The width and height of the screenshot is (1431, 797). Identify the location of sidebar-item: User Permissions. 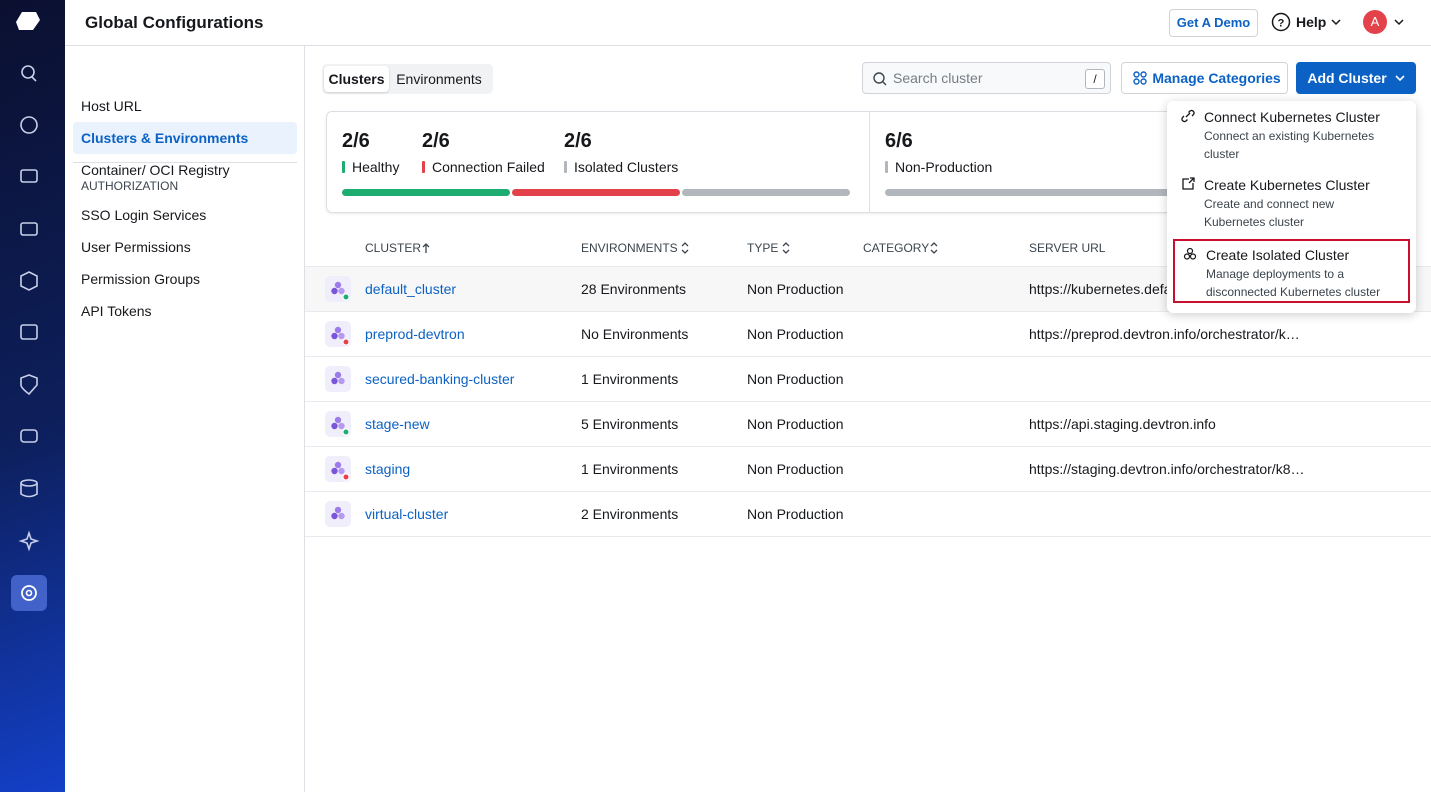
(136, 247).